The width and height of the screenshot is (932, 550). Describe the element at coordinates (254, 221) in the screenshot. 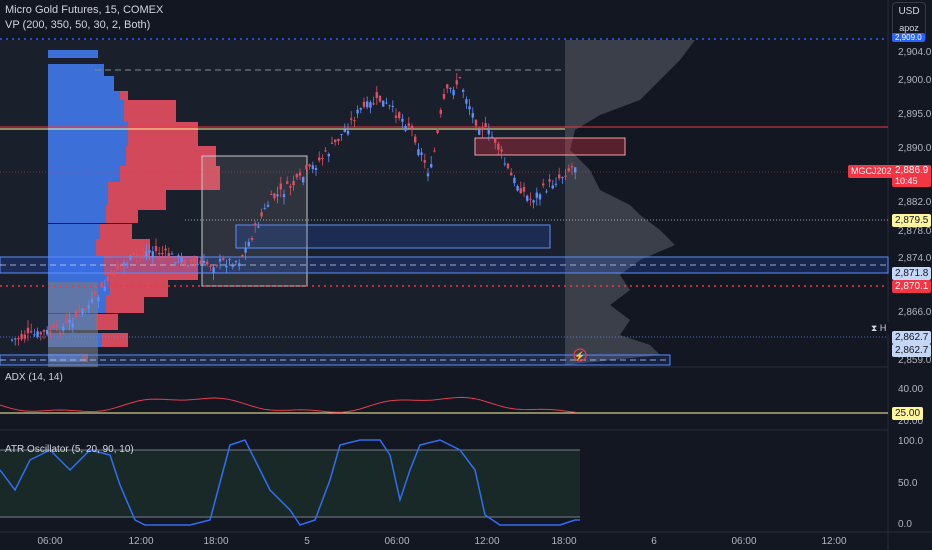

I see `range-box` at that location.